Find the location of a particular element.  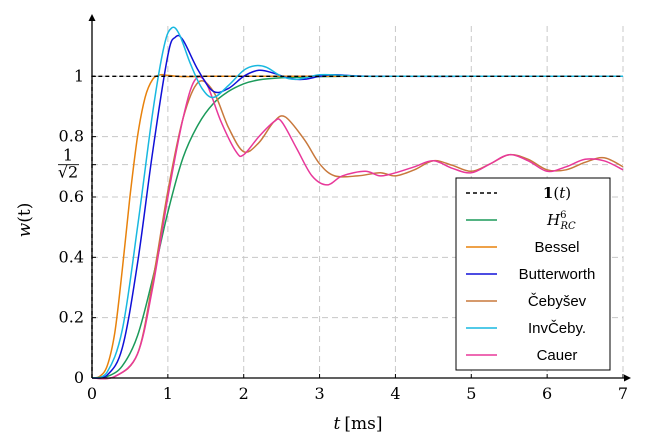

legend-label-0: 1(t) is located at coordinates (557, 193).